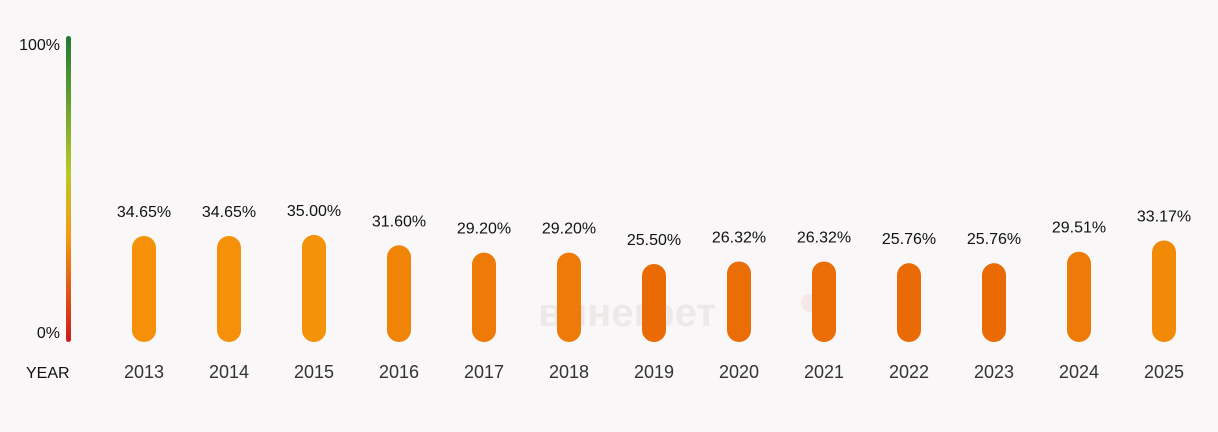 The height and width of the screenshot is (432, 1218). What do you see at coordinates (1079, 296) in the screenshot?
I see `bar-2024` at bounding box center [1079, 296].